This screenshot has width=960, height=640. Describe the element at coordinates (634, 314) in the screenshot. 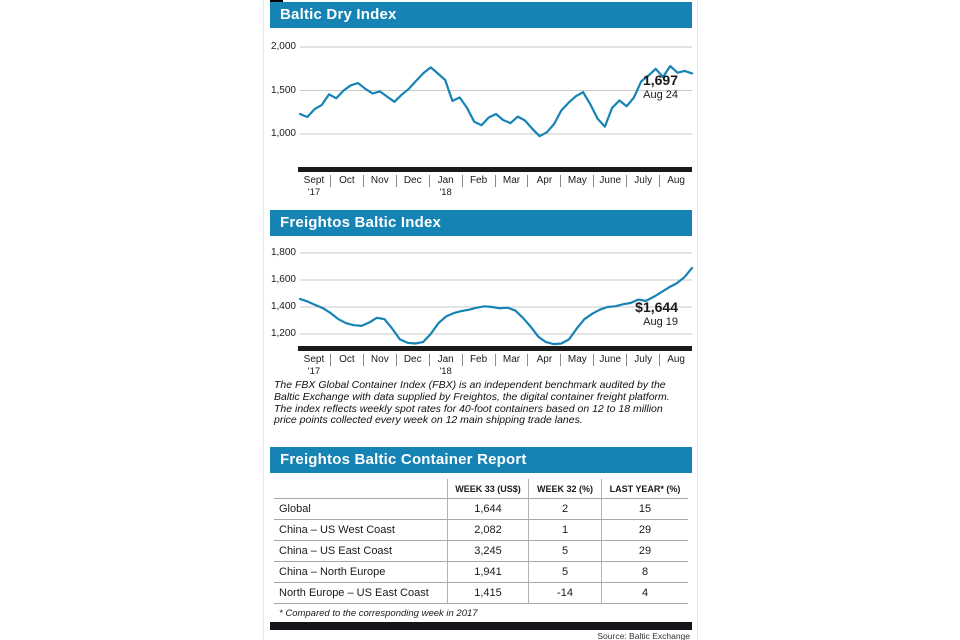

I see `fbx-end-annotation: $1,644 Aug 19` at that location.